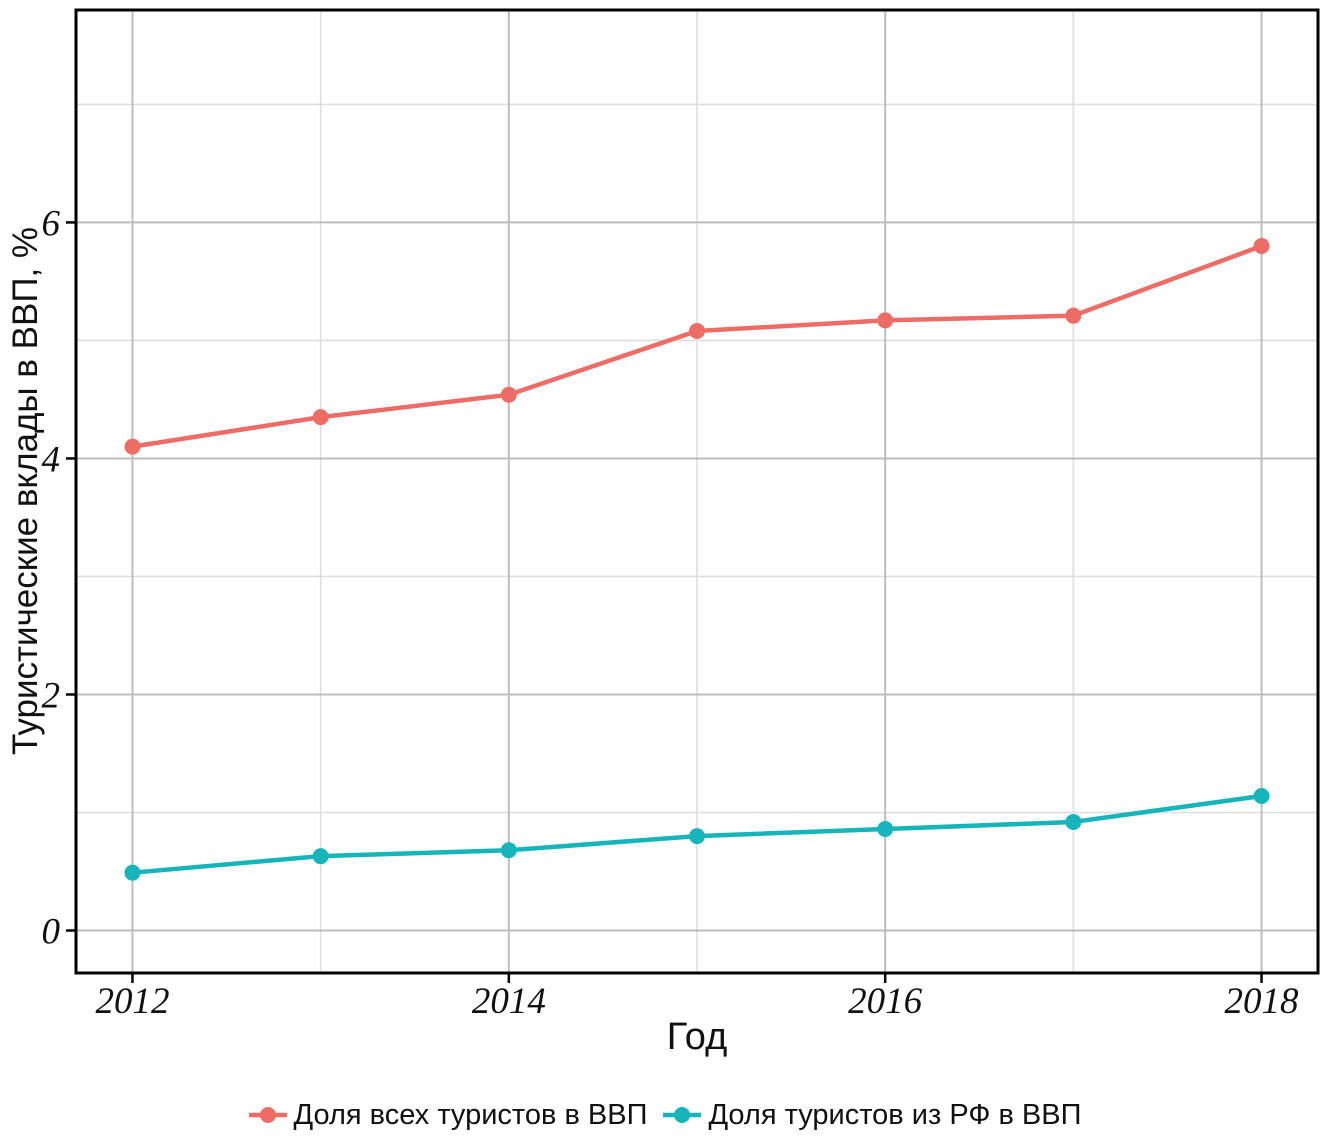  Describe the element at coordinates (132, 1001) in the screenshot. I see `x-tick-label: 2012` at that location.